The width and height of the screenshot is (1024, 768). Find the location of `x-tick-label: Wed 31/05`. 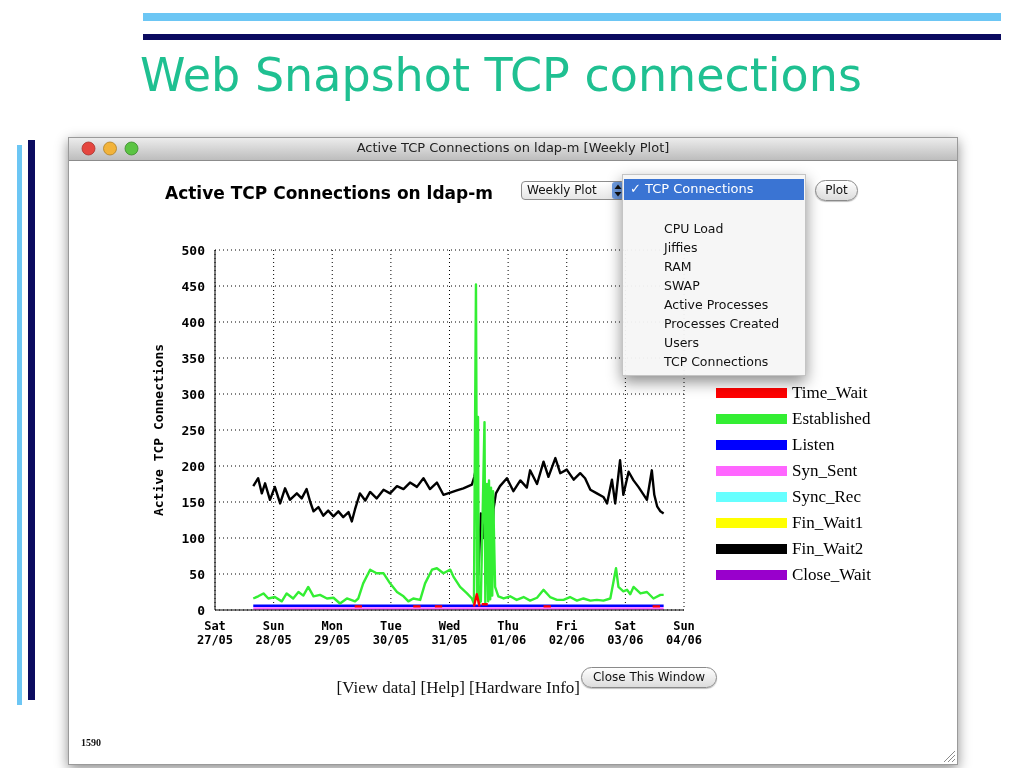

x-tick-label: Wed 31/05 is located at coordinates (449, 633).